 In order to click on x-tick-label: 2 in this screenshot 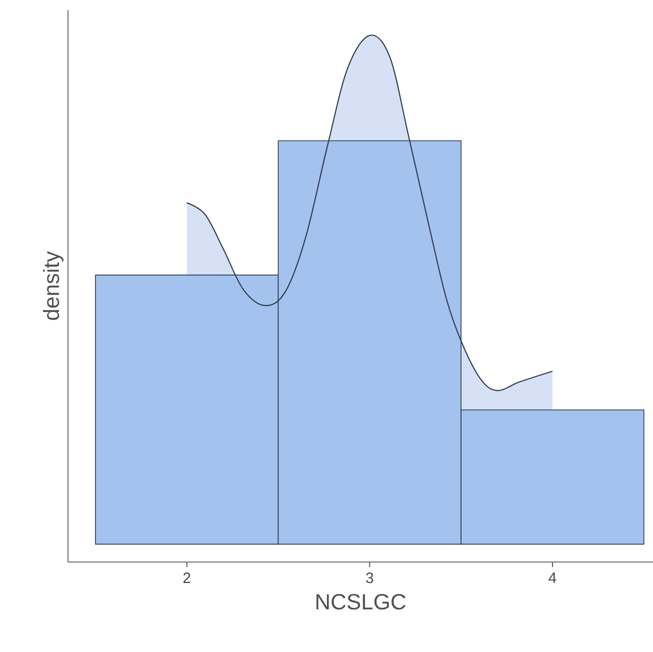, I will do `click(186, 577)`.